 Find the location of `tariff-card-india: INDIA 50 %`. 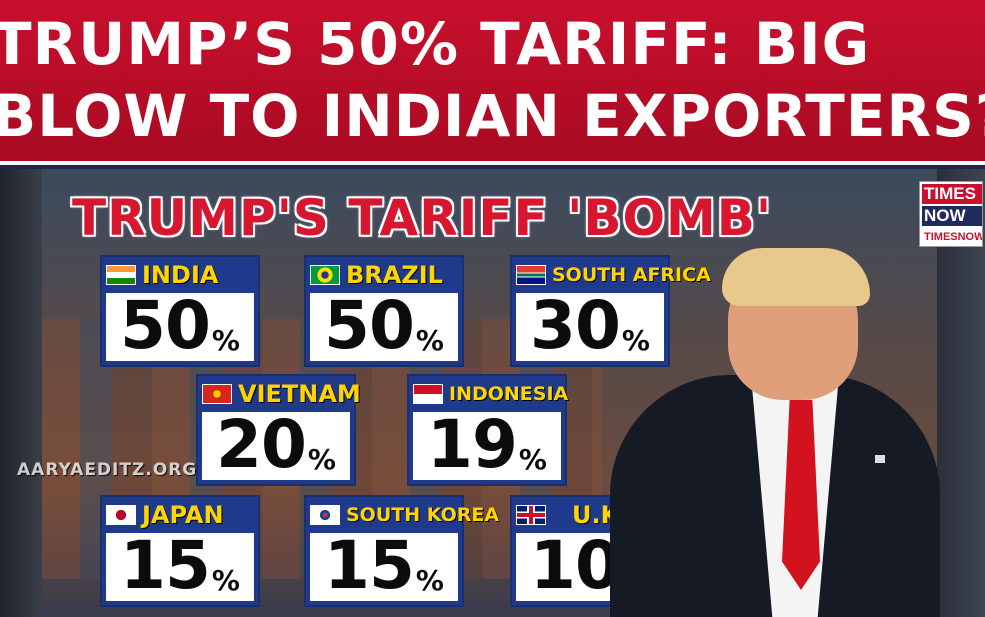

tariff-card-india: INDIA 50 % is located at coordinates (180, 311).